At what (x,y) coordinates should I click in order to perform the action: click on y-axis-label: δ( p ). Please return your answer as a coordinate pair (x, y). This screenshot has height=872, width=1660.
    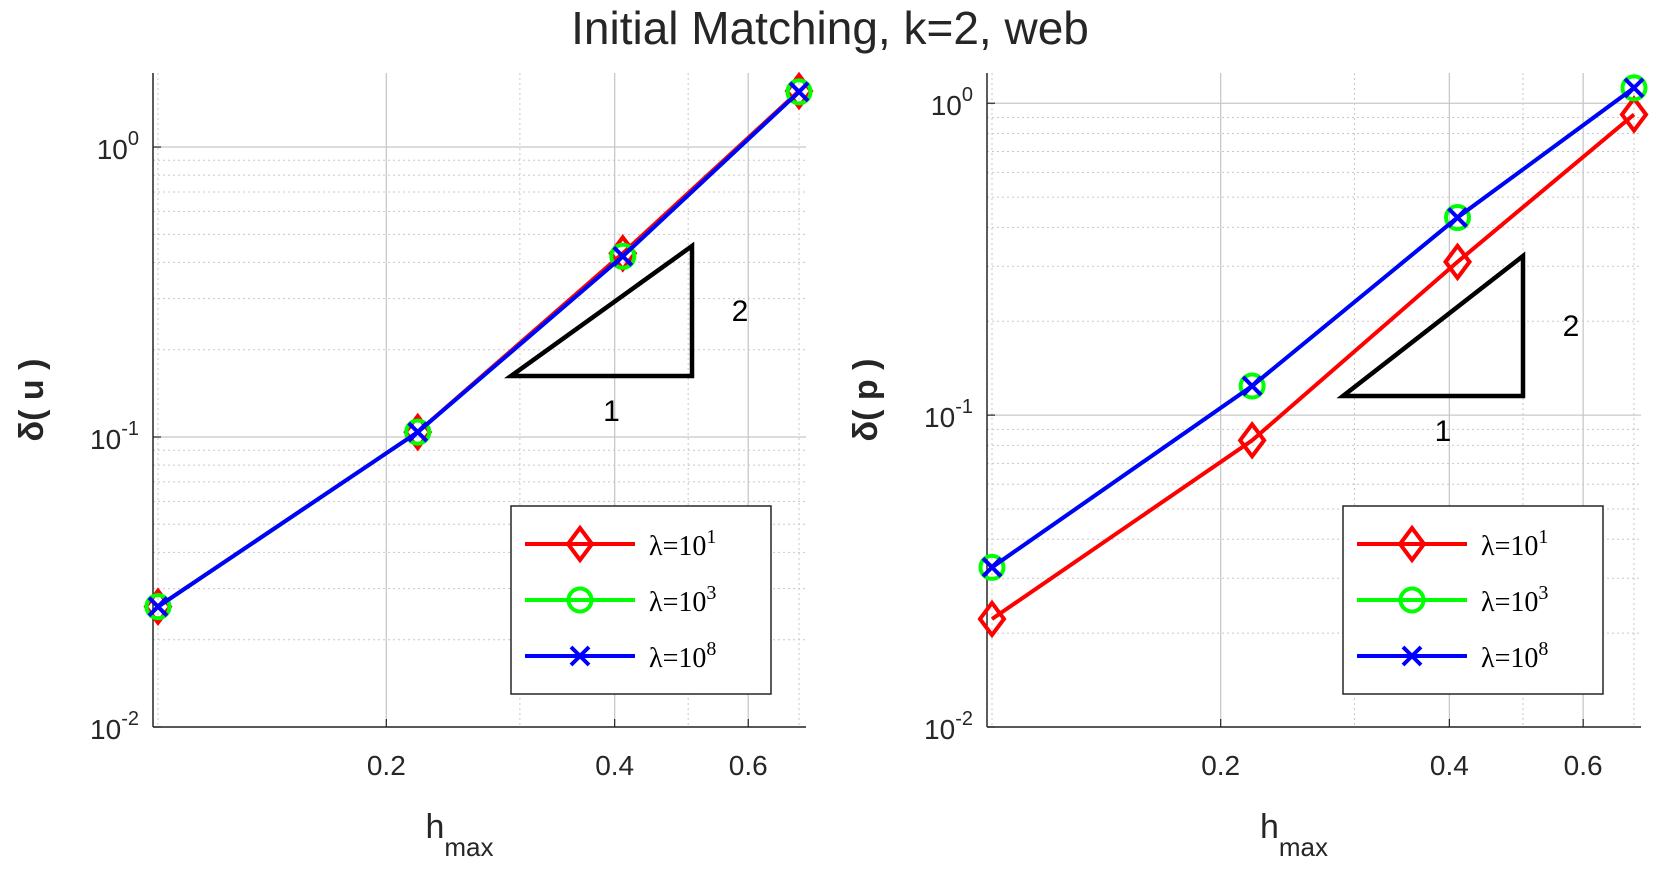
    Looking at the image, I should click on (866, 400).